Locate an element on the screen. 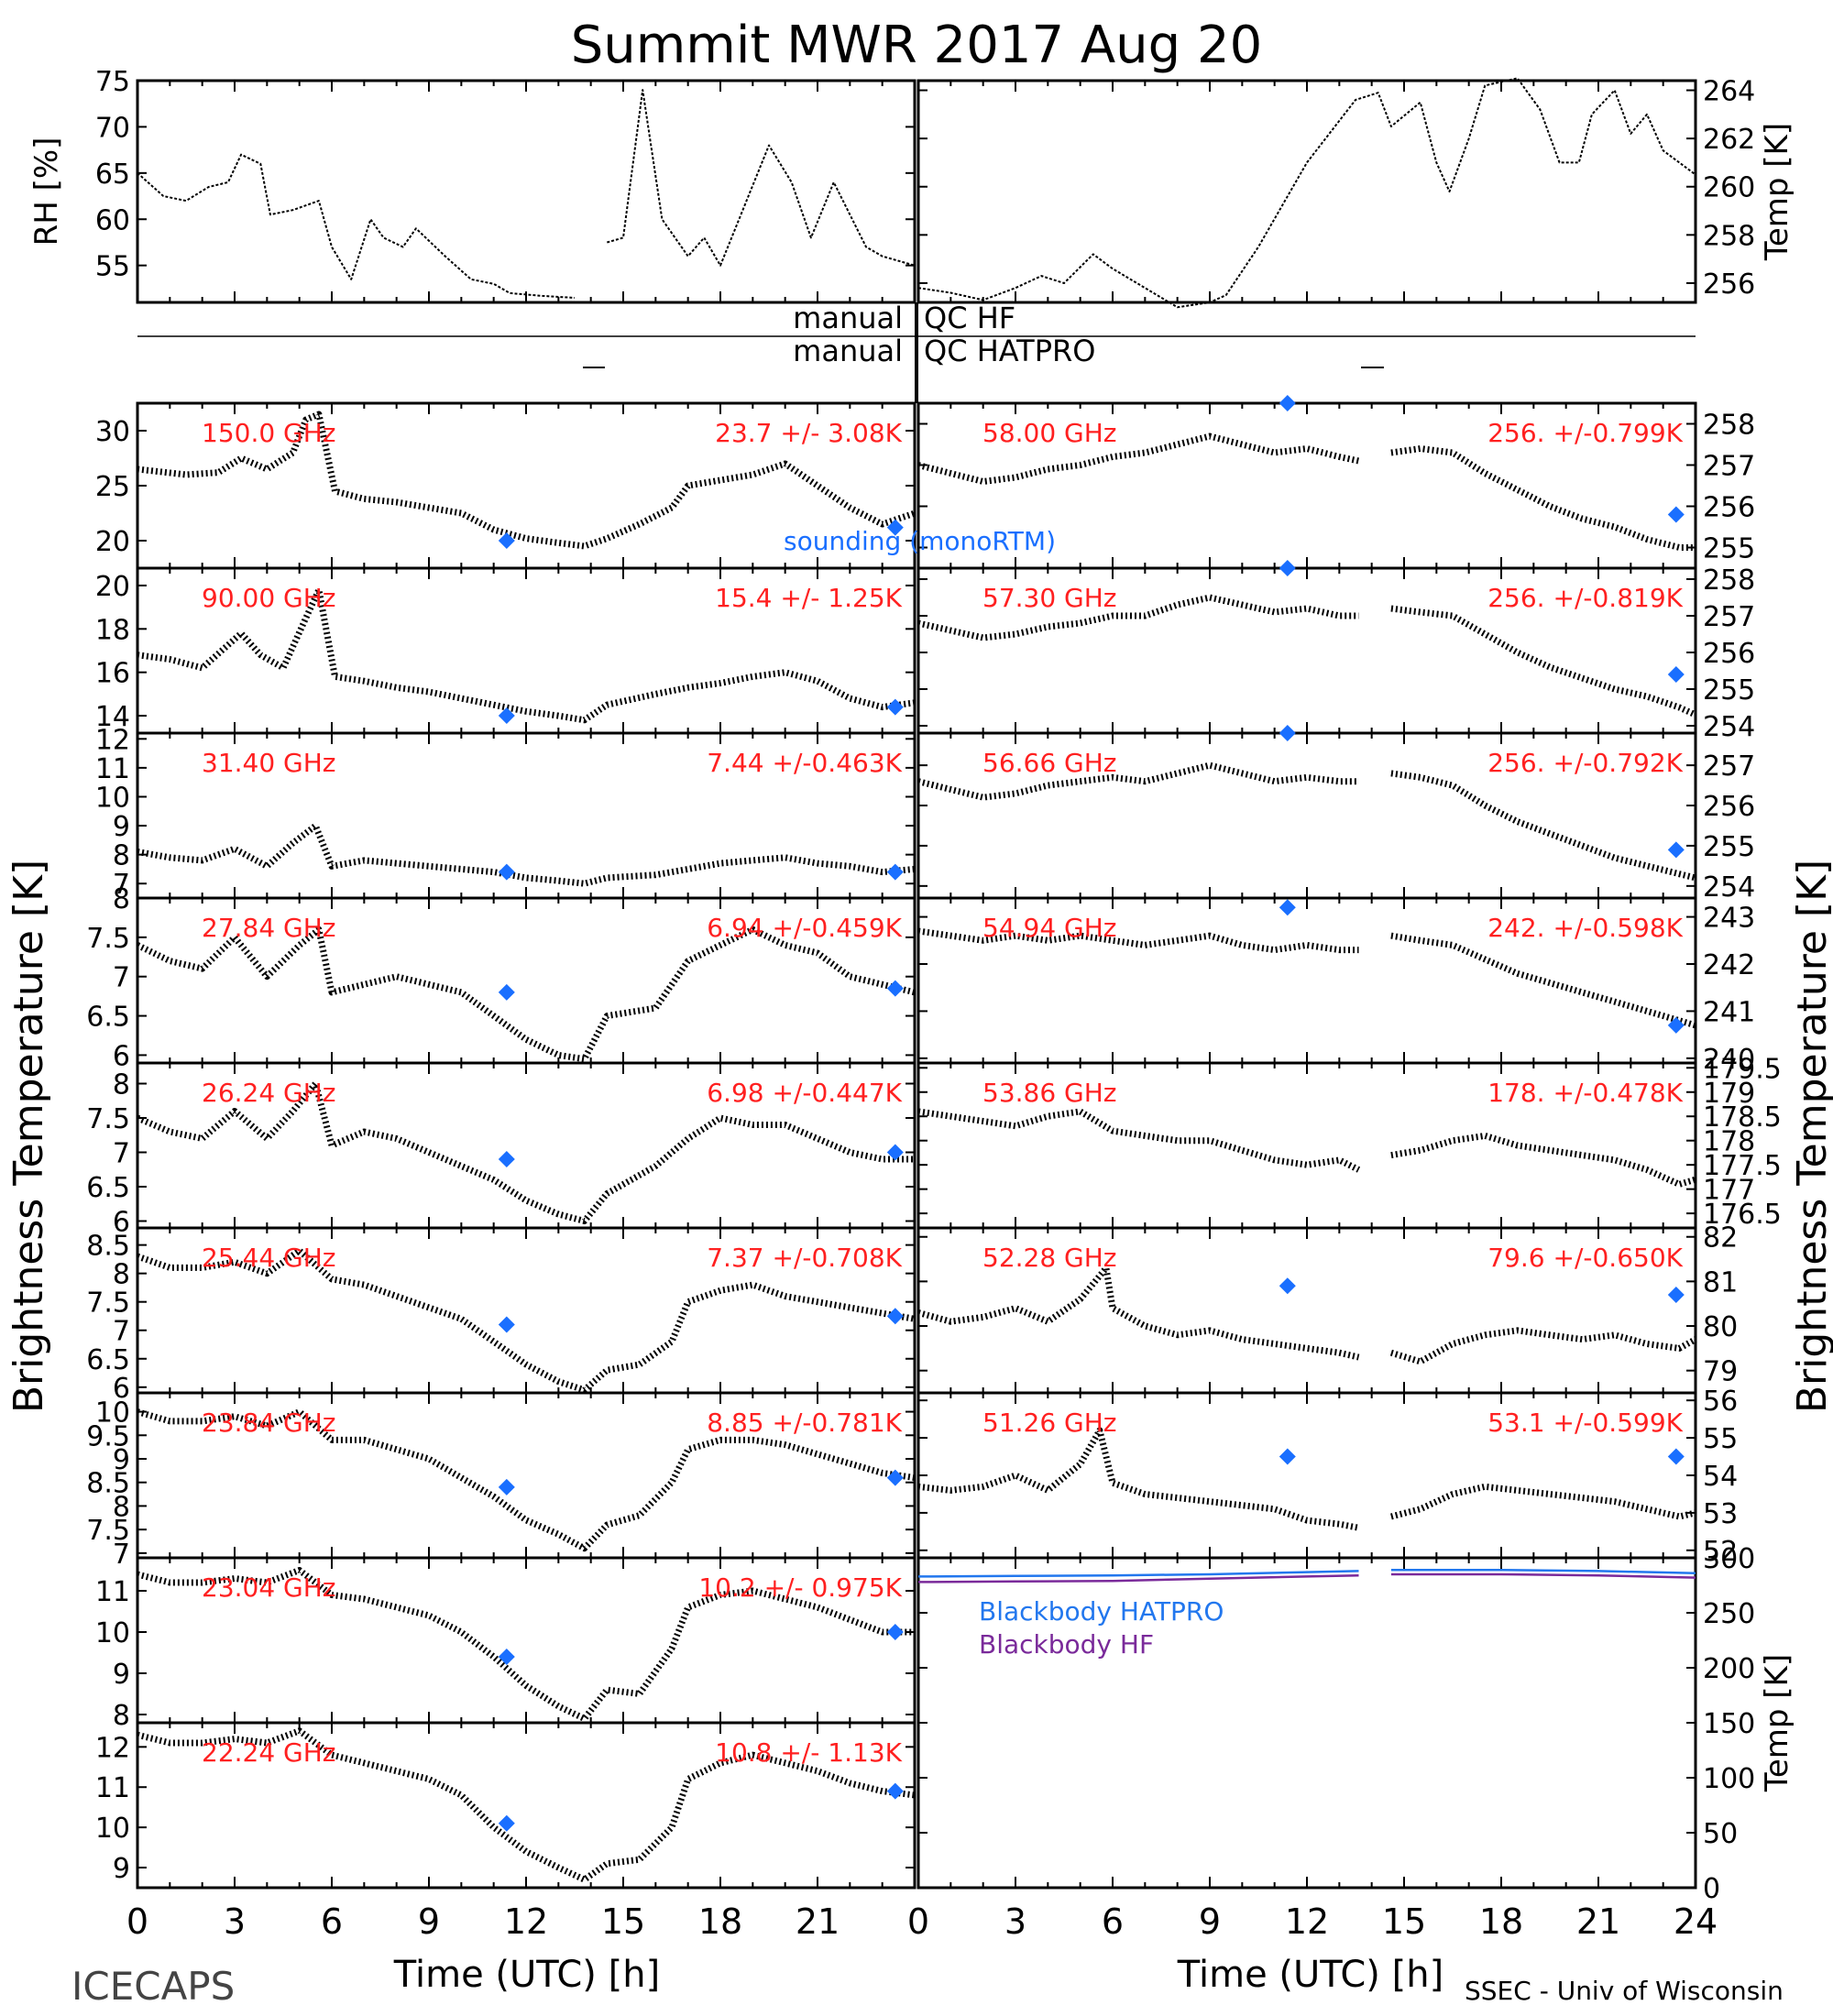  x-tick-label: 18 is located at coordinates (720, 1921).